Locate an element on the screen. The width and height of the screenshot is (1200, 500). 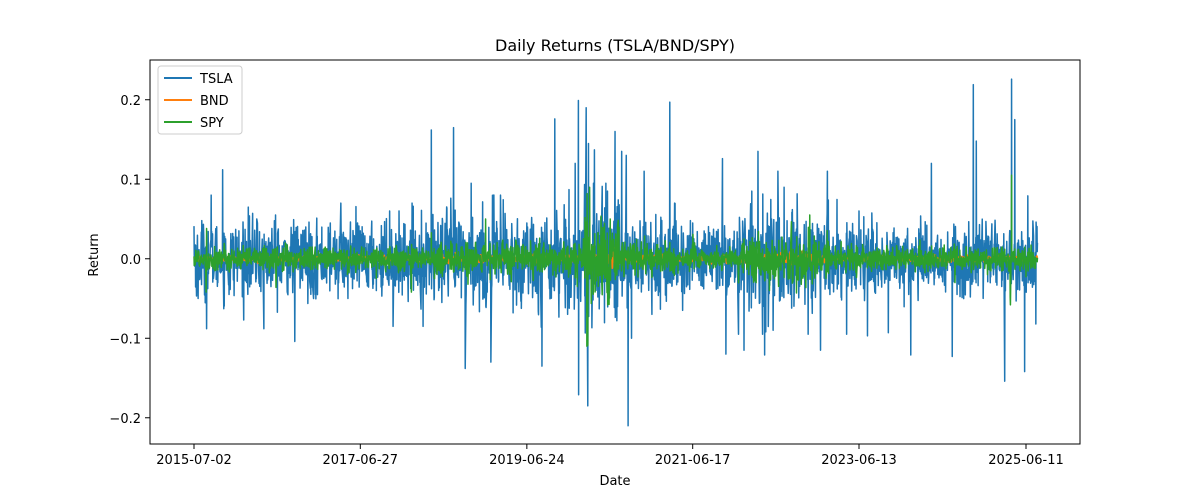
y-axis: −0.2 −0.1 0.0 0.1 0.2 is located at coordinates (129, 260).